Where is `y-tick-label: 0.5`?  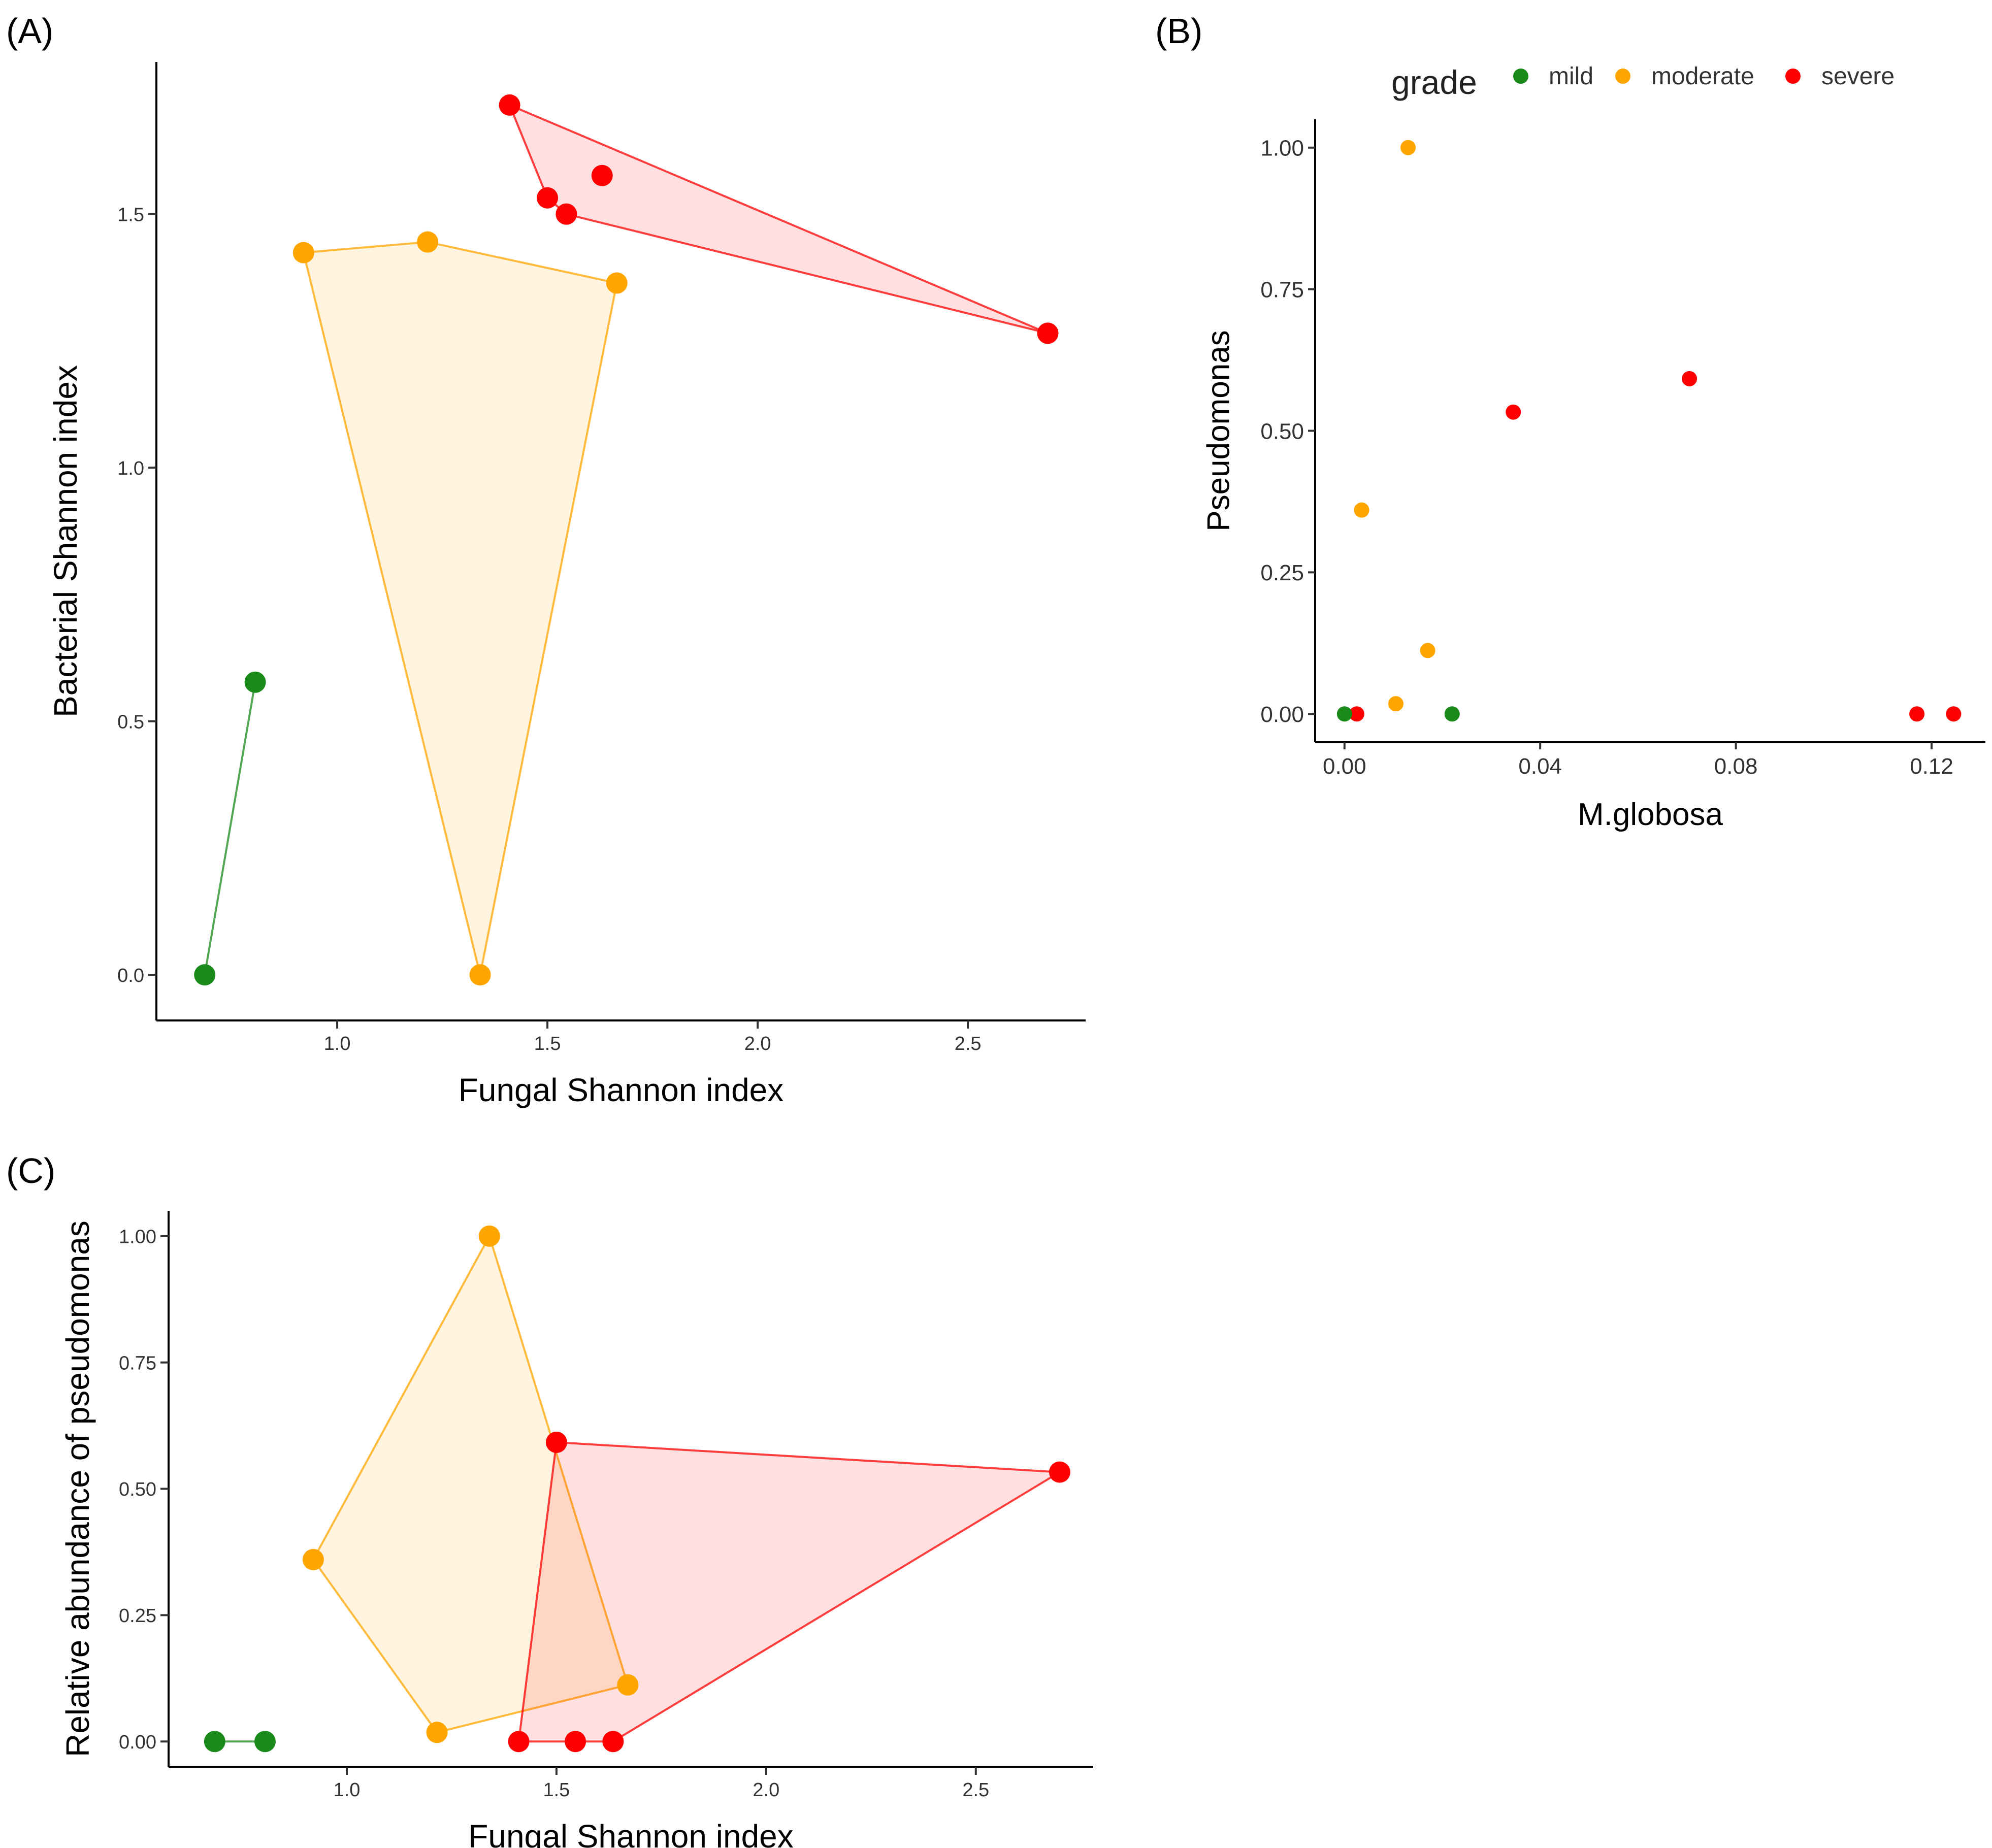 y-tick-label: 0.5 is located at coordinates (131, 722).